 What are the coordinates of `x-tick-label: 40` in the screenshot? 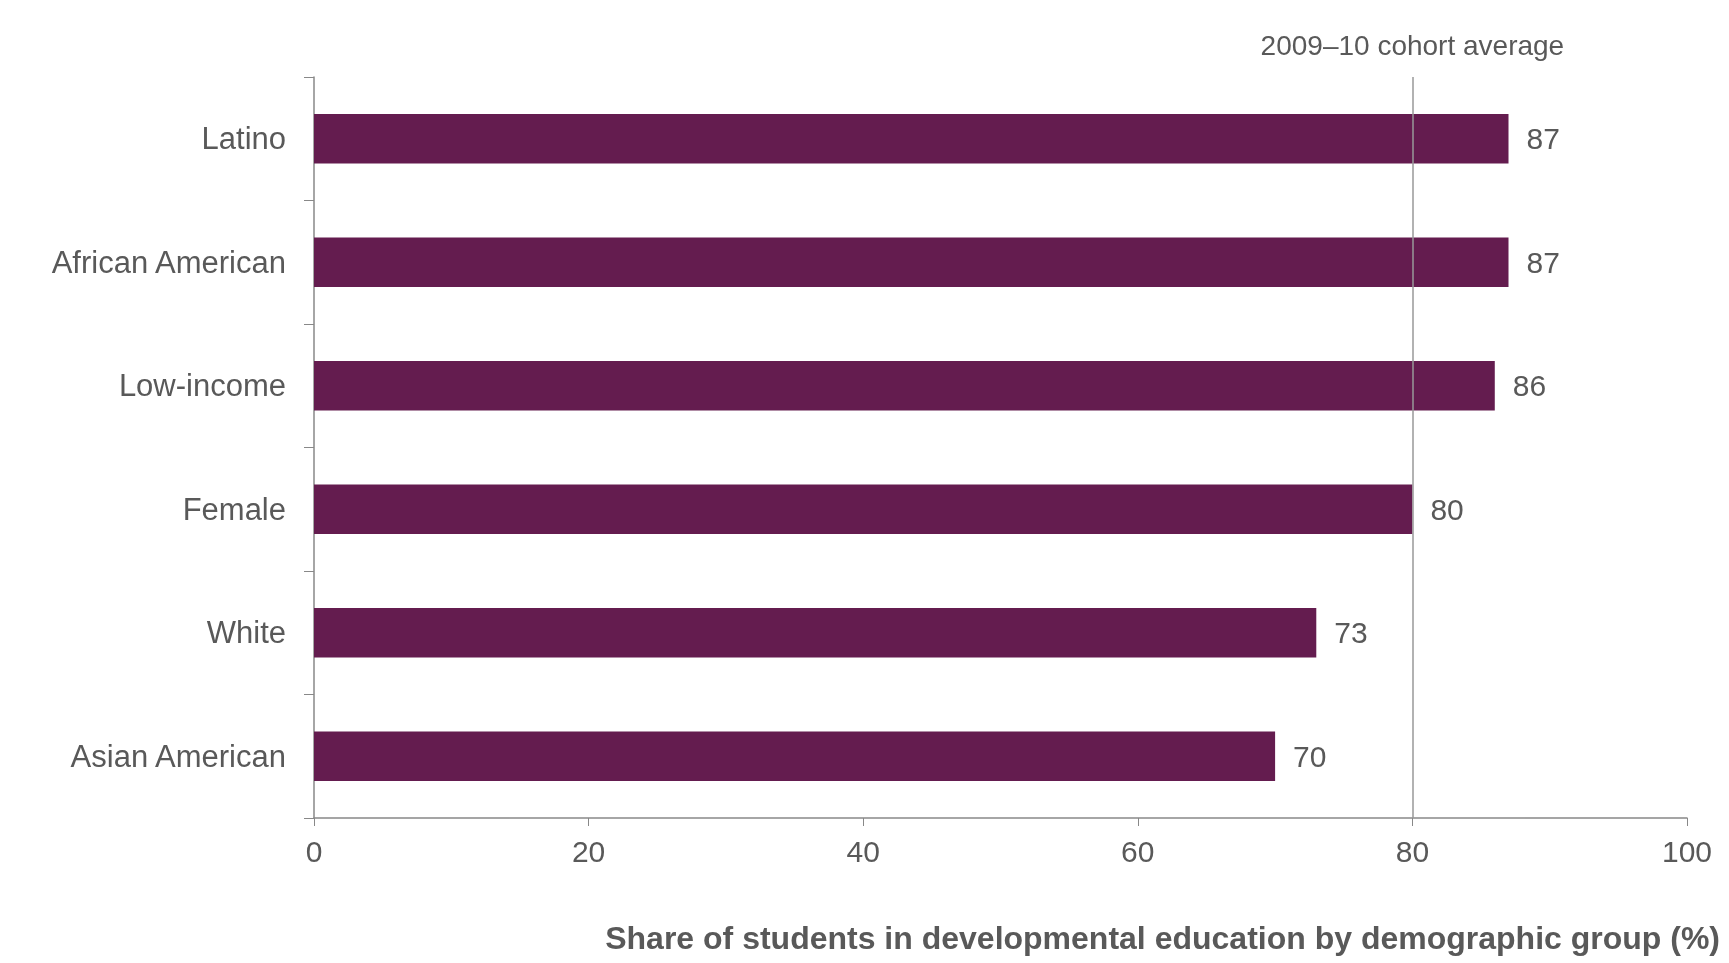 It's located at (863, 851).